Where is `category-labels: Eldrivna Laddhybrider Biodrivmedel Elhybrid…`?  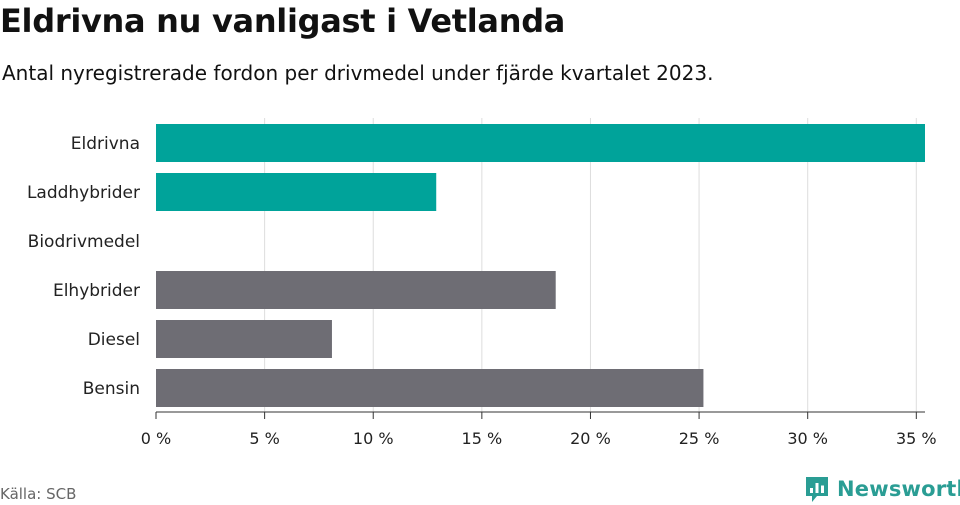 category-labels: Eldrivna Laddhybrider Biodrivmedel Elhybrid… is located at coordinates (83, 266).